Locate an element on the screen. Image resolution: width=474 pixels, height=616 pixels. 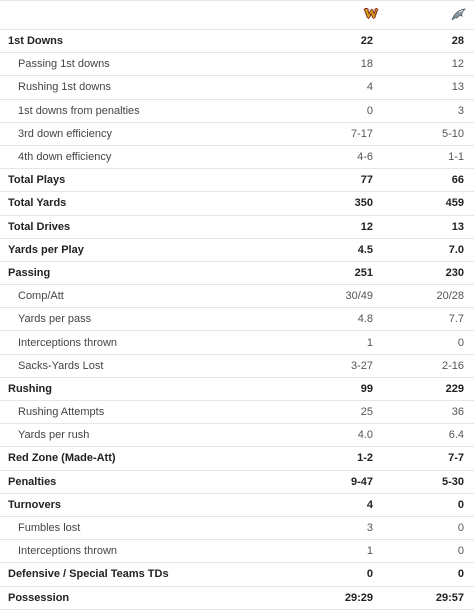
home-stat-value: 1-1 is located at coordinates (436, 157).